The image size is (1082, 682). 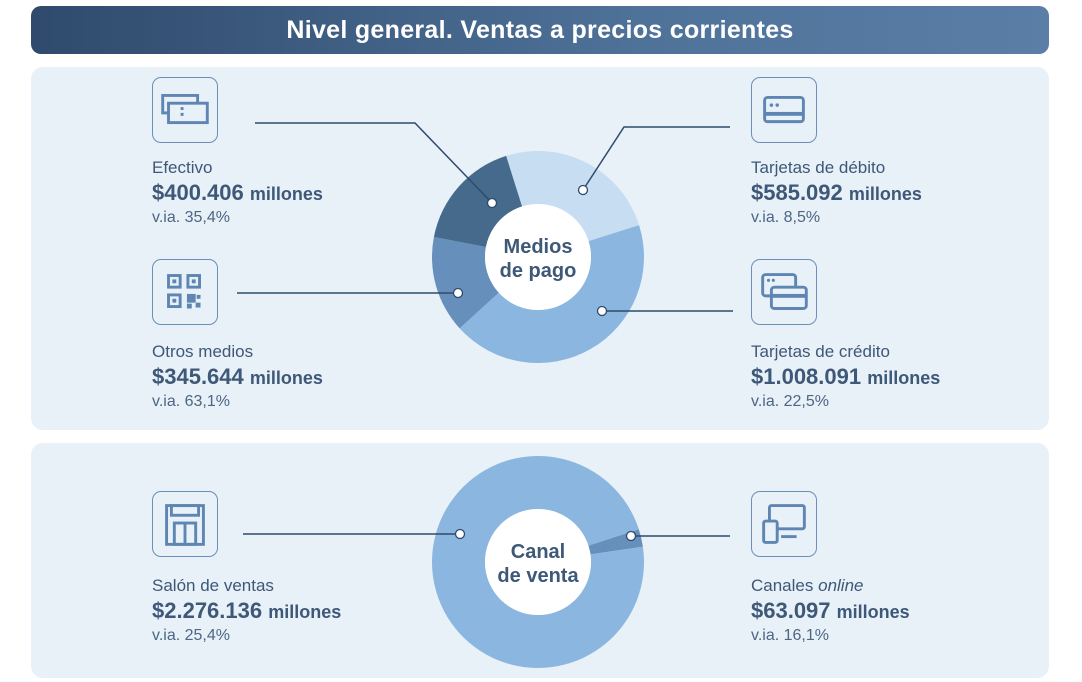 What do you see at coordinates (185, 110) in the screenshot?
I see `cash-icon` at bounding box center [185, 110].